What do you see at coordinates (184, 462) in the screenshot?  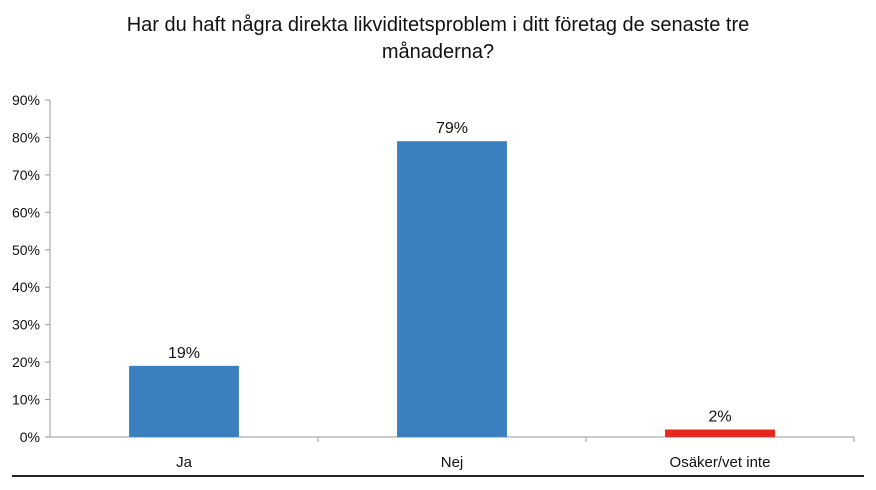 I see `x-tick-label: Ja` at bounding box center [184, 462].